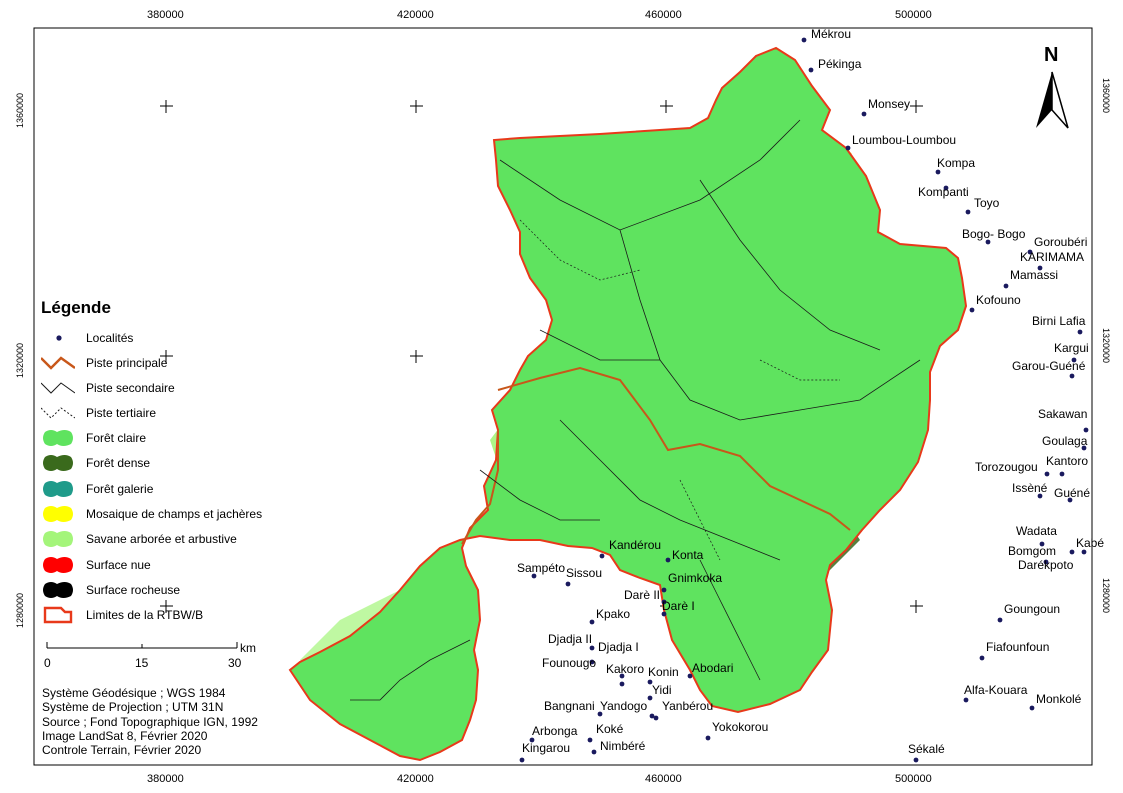 This screenshot has width=1123, height=793. I want to click on north-arrow-icon, so click(1052, 100).